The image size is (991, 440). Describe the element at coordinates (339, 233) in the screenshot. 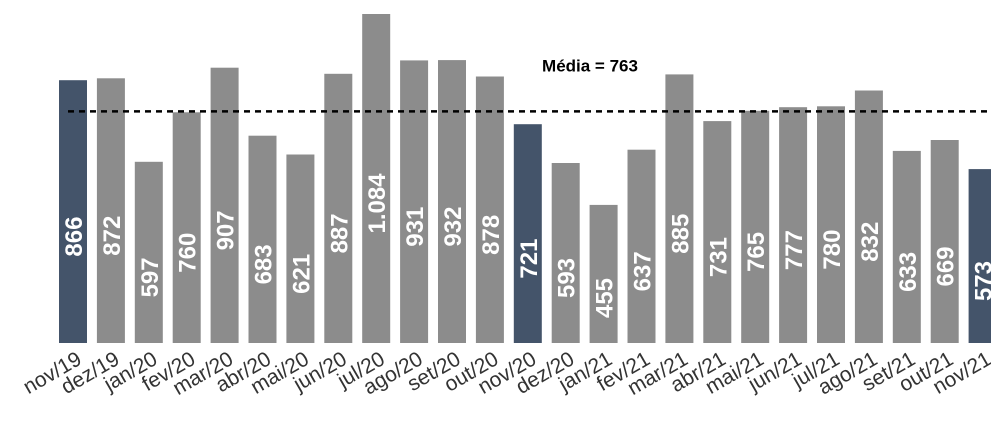

I see `bar-value-label: 887` at that location.